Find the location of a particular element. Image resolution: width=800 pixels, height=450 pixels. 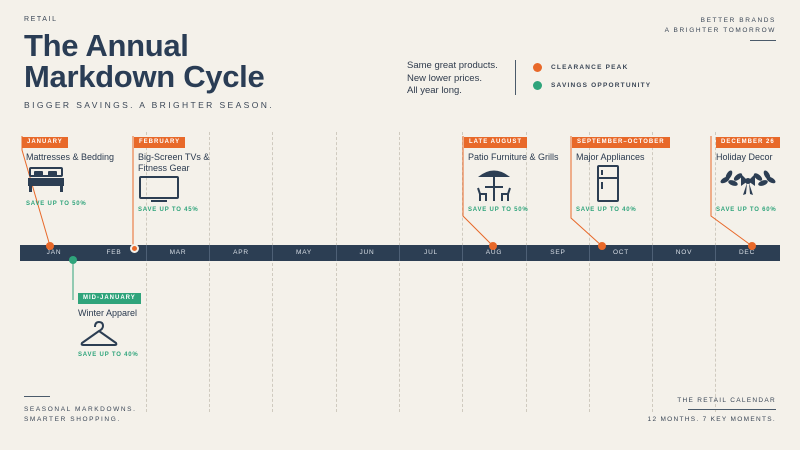

event-save-mid-january: SAVE UP TO 40% is located at coordinates (108, 355).